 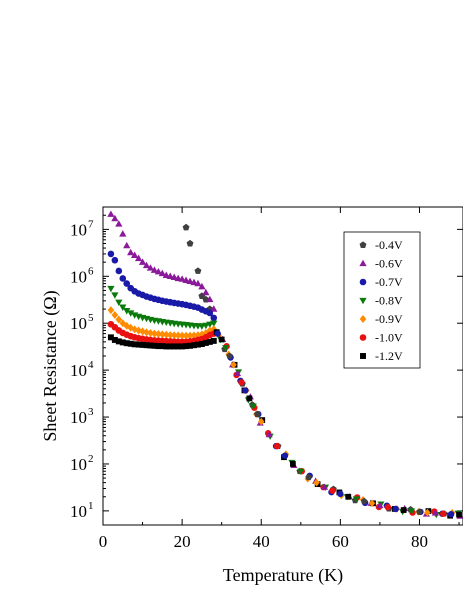 What do you see at coordinates (91, 271) in the screenshot?
I see `y-tick-exponent: 6` at bounding box center [91, 271].